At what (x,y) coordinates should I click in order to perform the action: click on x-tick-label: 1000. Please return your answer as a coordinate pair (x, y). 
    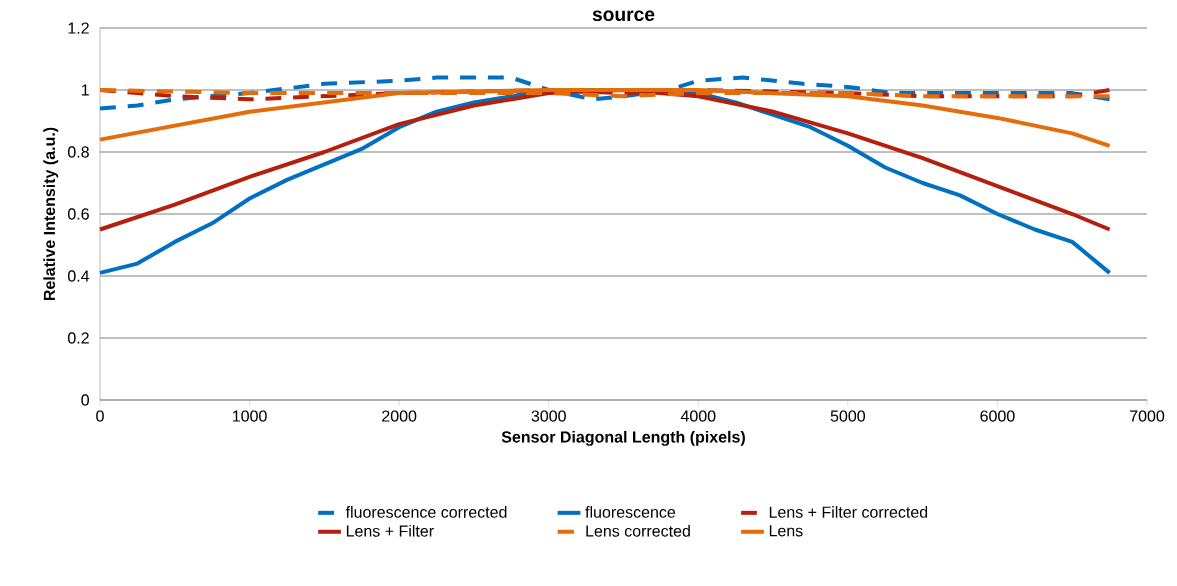
    Looking at the image, I should click on (249, 416).